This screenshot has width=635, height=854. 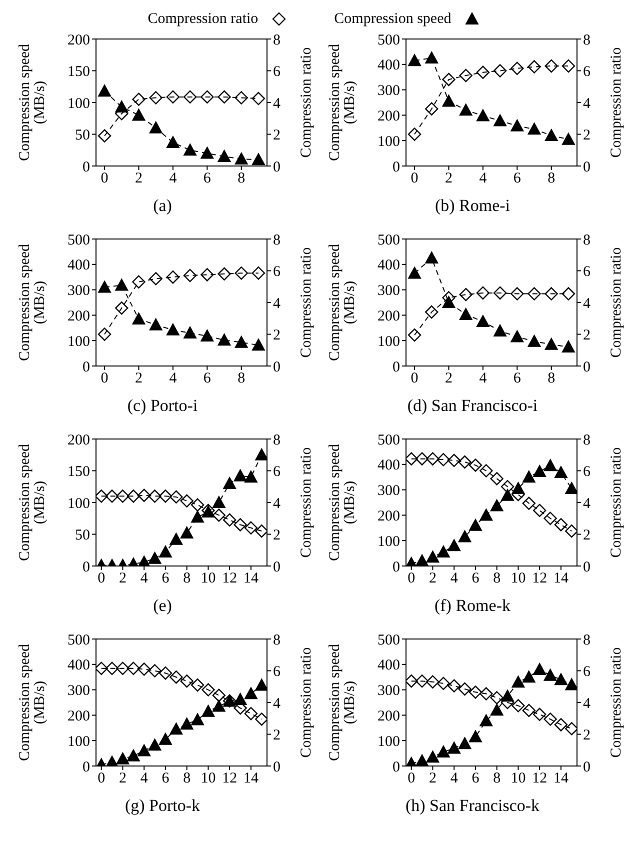 What do you see at coordinates (82, 536) in the screenshot?
I see `y-tick-label: 50` at bounding box center [82, 536].